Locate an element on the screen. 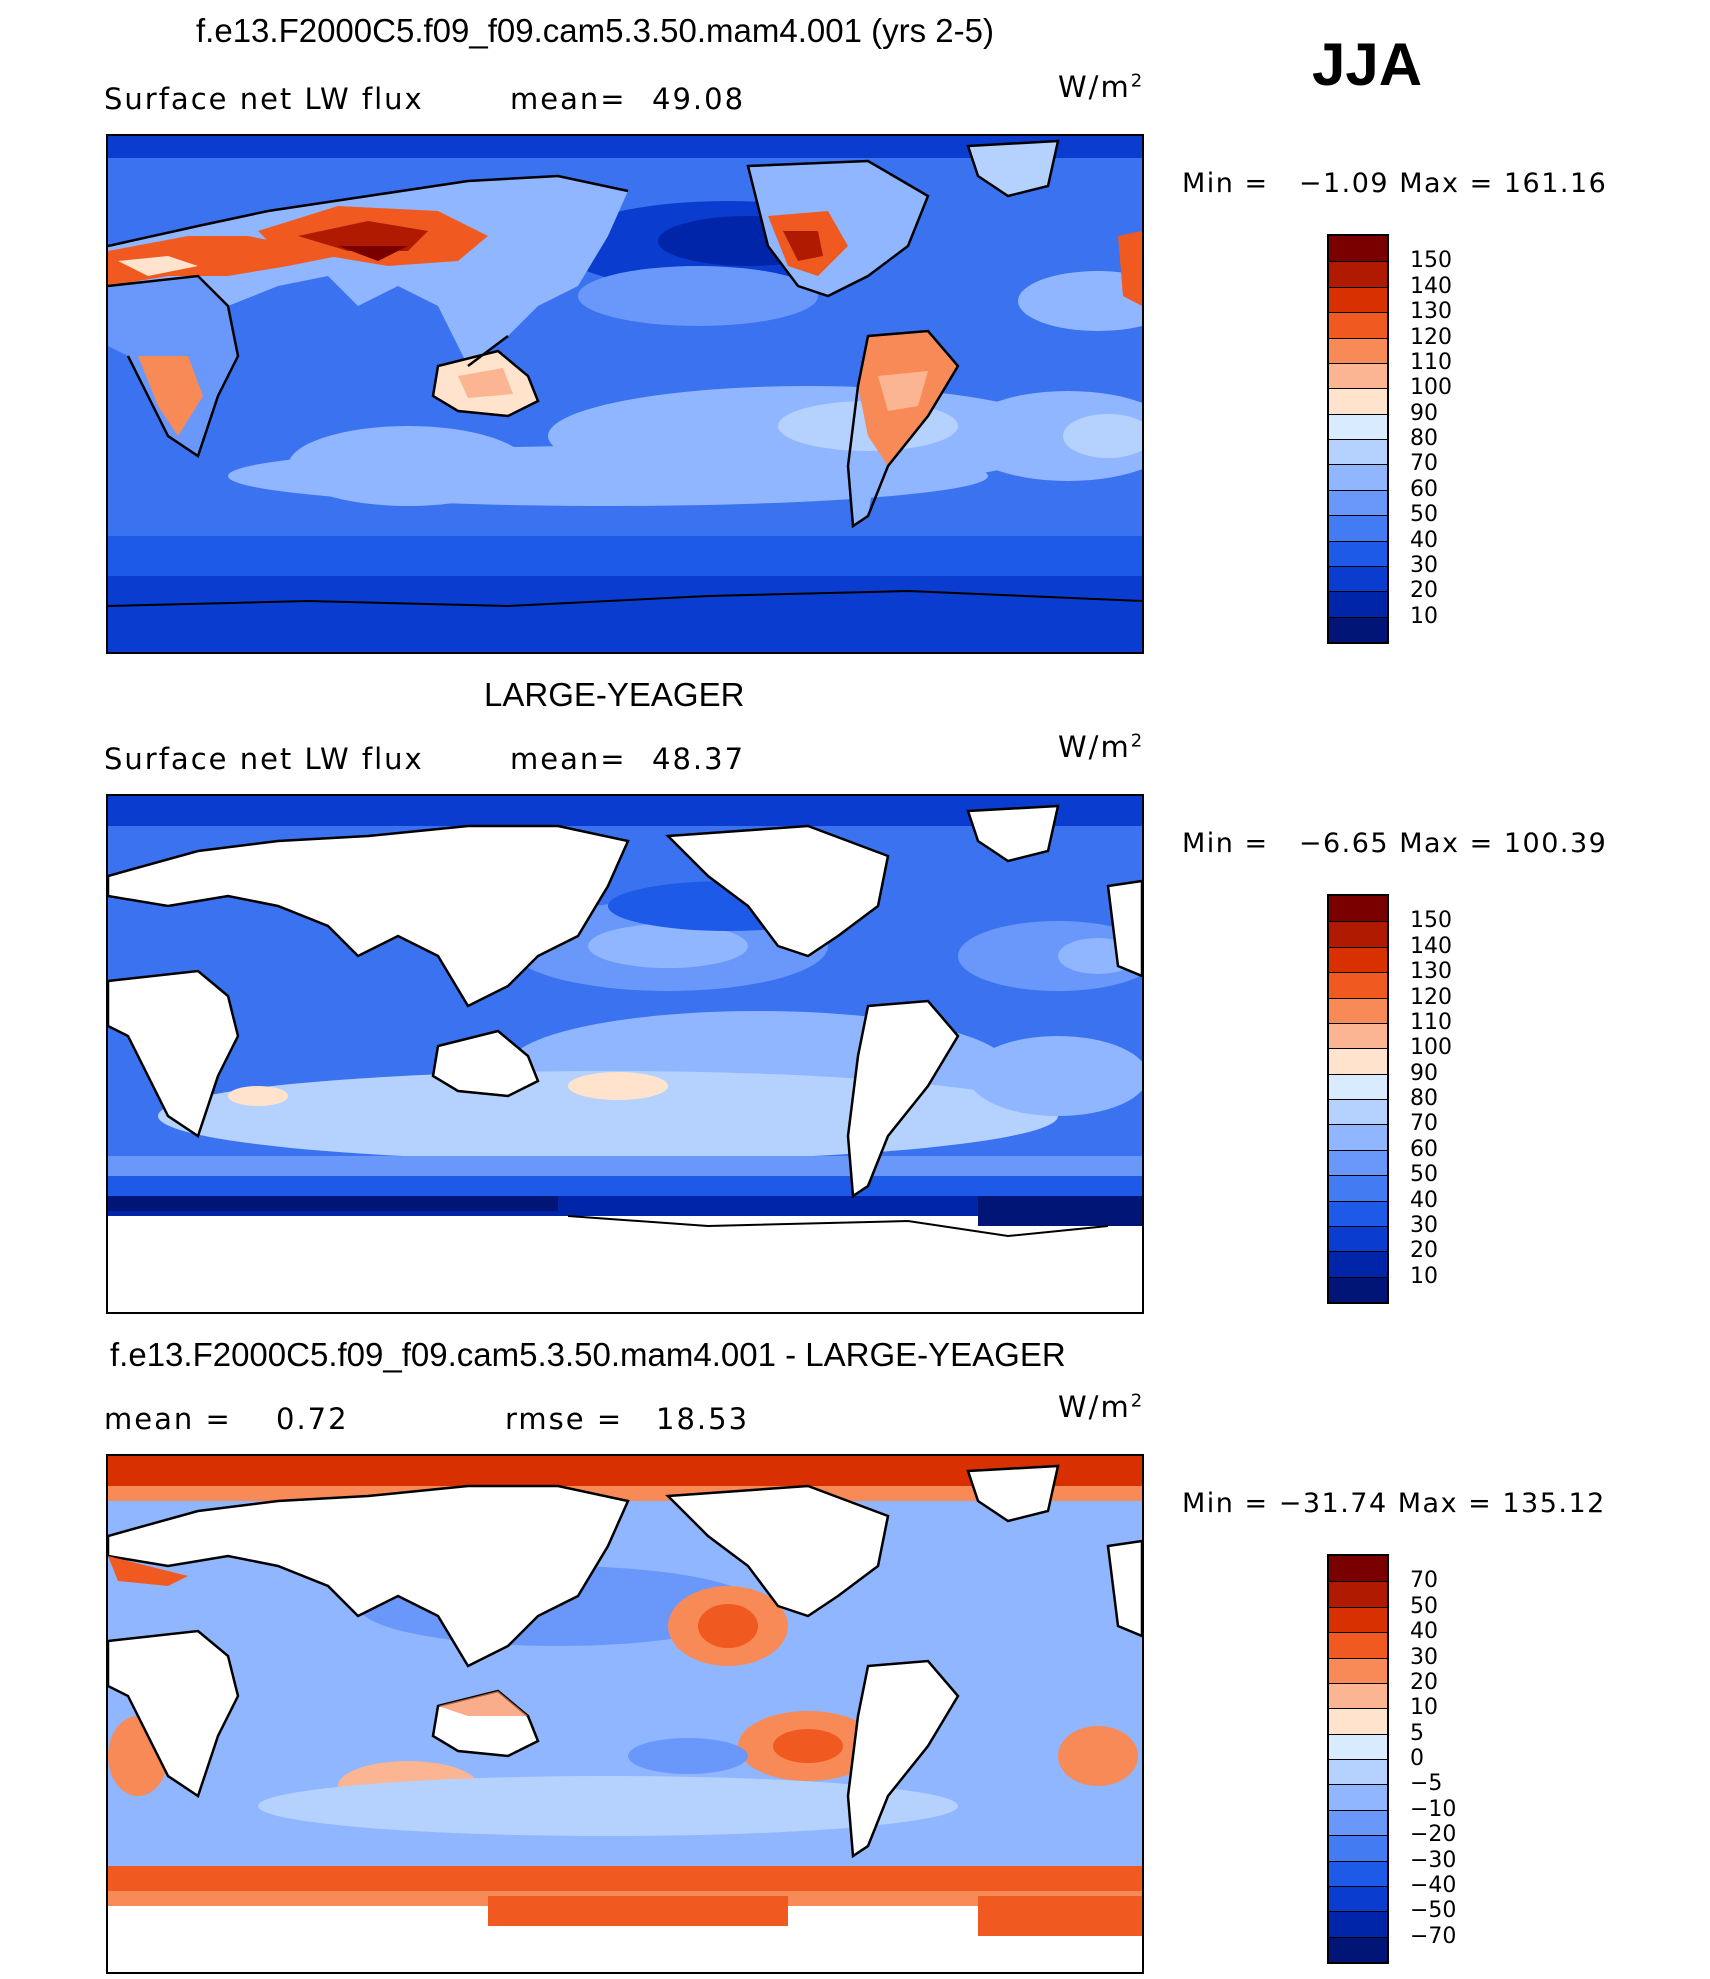 This screenshot has width=1710, height=1979. panel-1-mean-label: mean= is located at coordinates (568, 99).